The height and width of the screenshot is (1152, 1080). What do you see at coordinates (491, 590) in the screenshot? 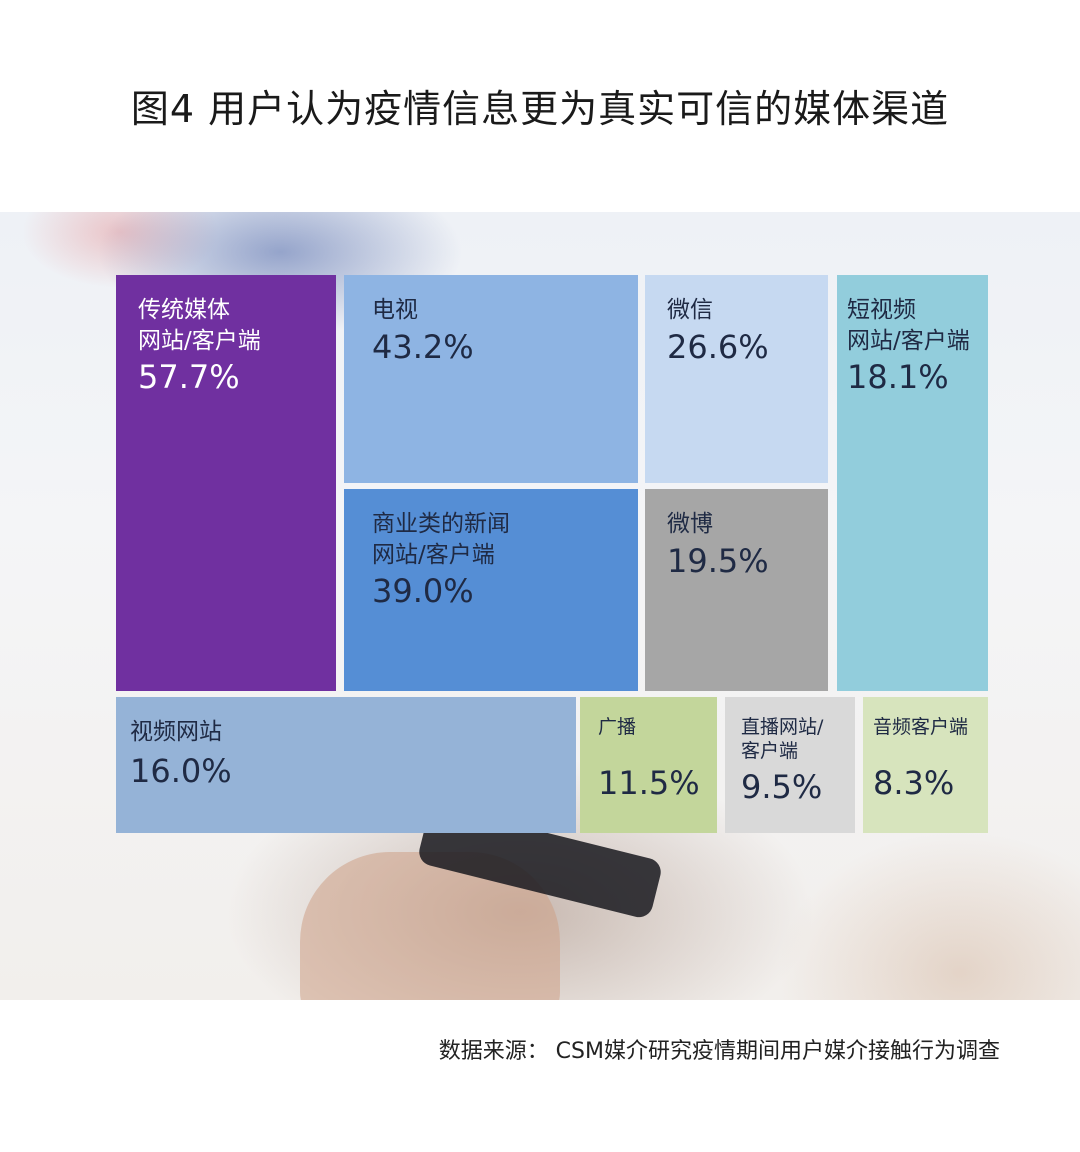
I see `treemap-tile: 商业类的新闻 网站/客户端 39.0%` at bounding box center [491, 590].